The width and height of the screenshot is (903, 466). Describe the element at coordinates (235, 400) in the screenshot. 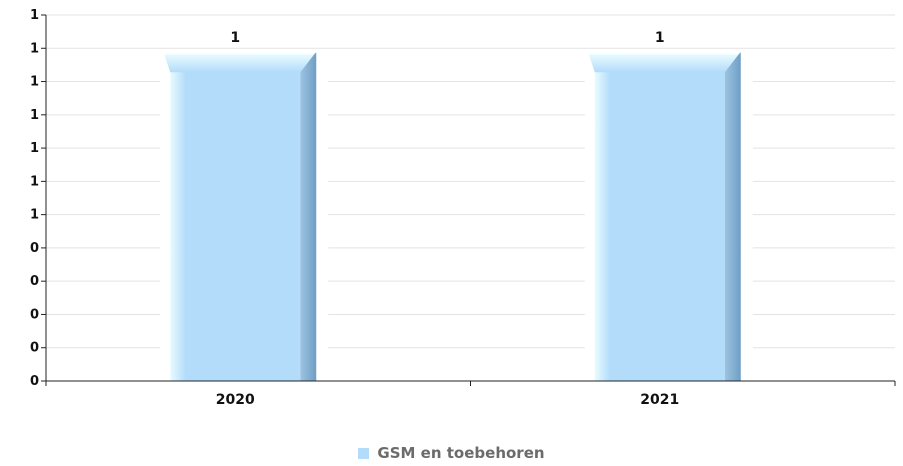

I see `x-tick-label: 2020` at that location.